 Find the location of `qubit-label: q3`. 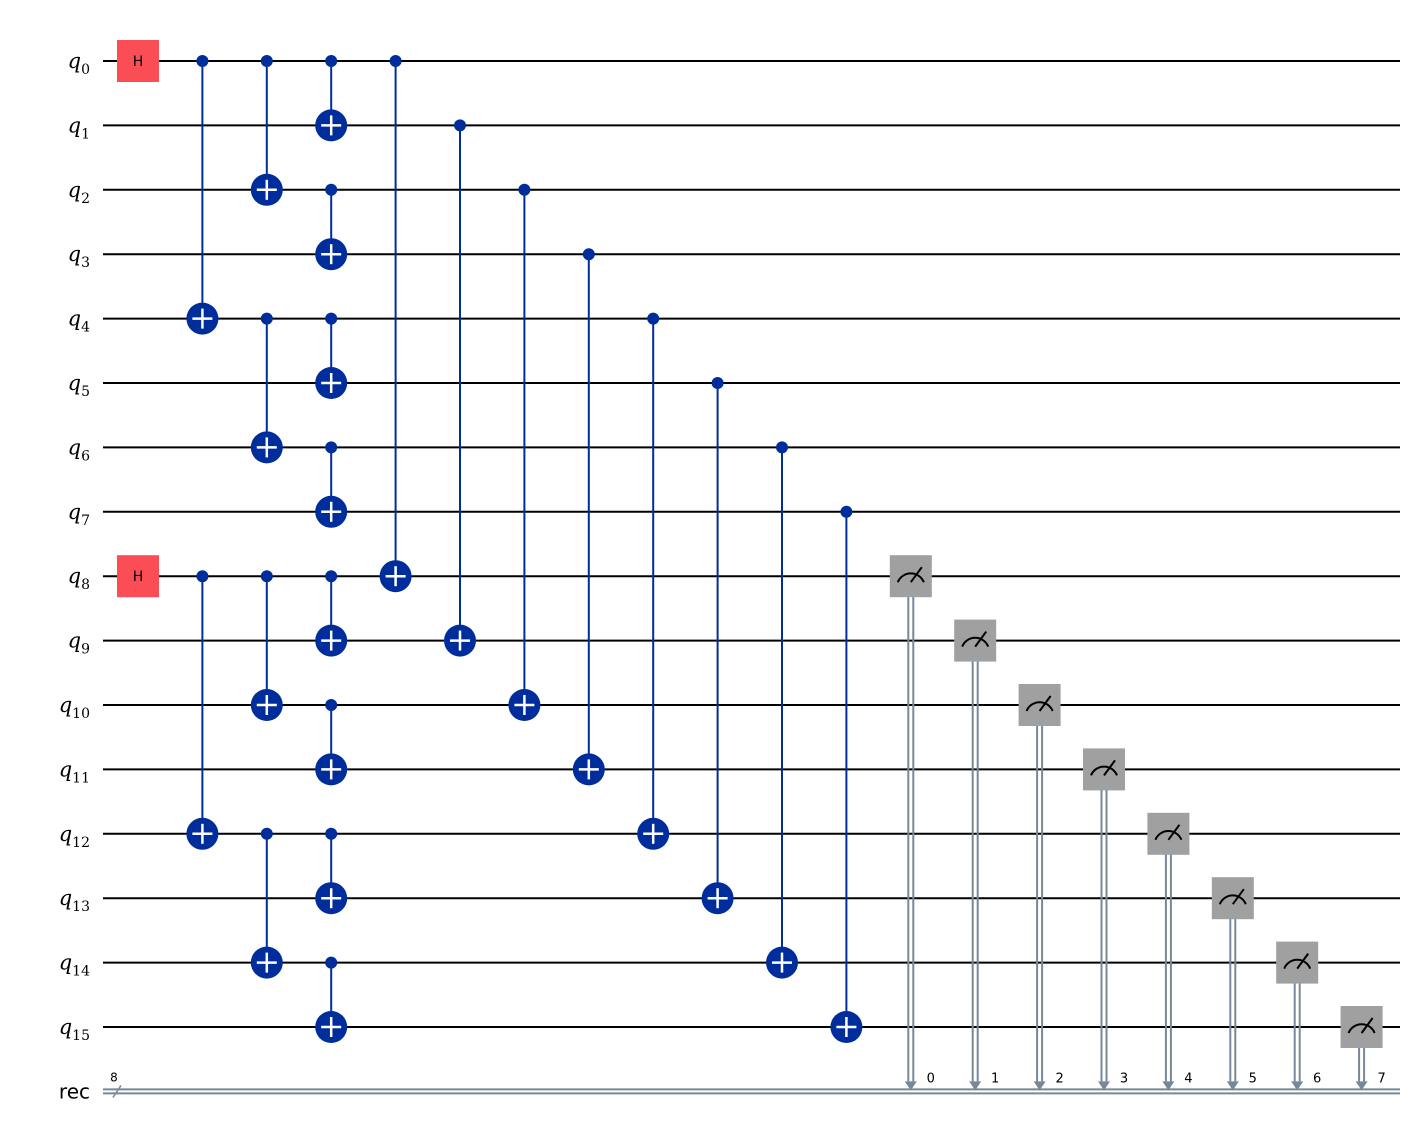

qubit-label: q3 is located at coordinates (79, 256).